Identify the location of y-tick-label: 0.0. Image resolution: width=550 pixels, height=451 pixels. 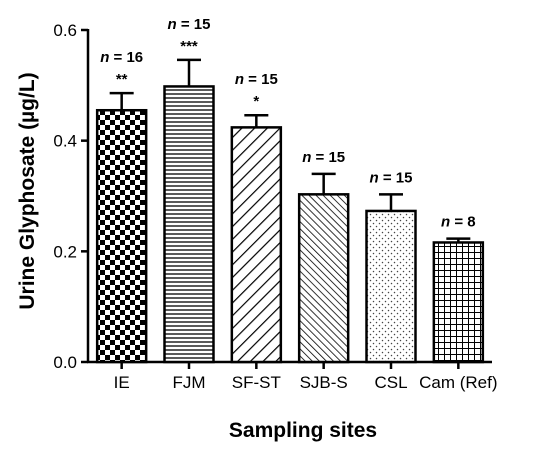
(65, 362).